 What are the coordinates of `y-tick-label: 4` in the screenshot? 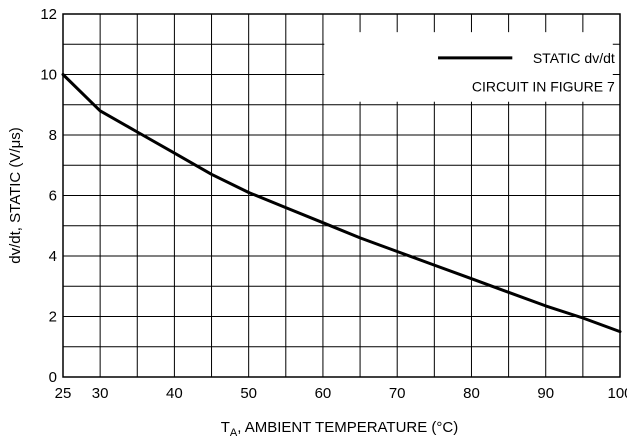 It's located at (53, 256).